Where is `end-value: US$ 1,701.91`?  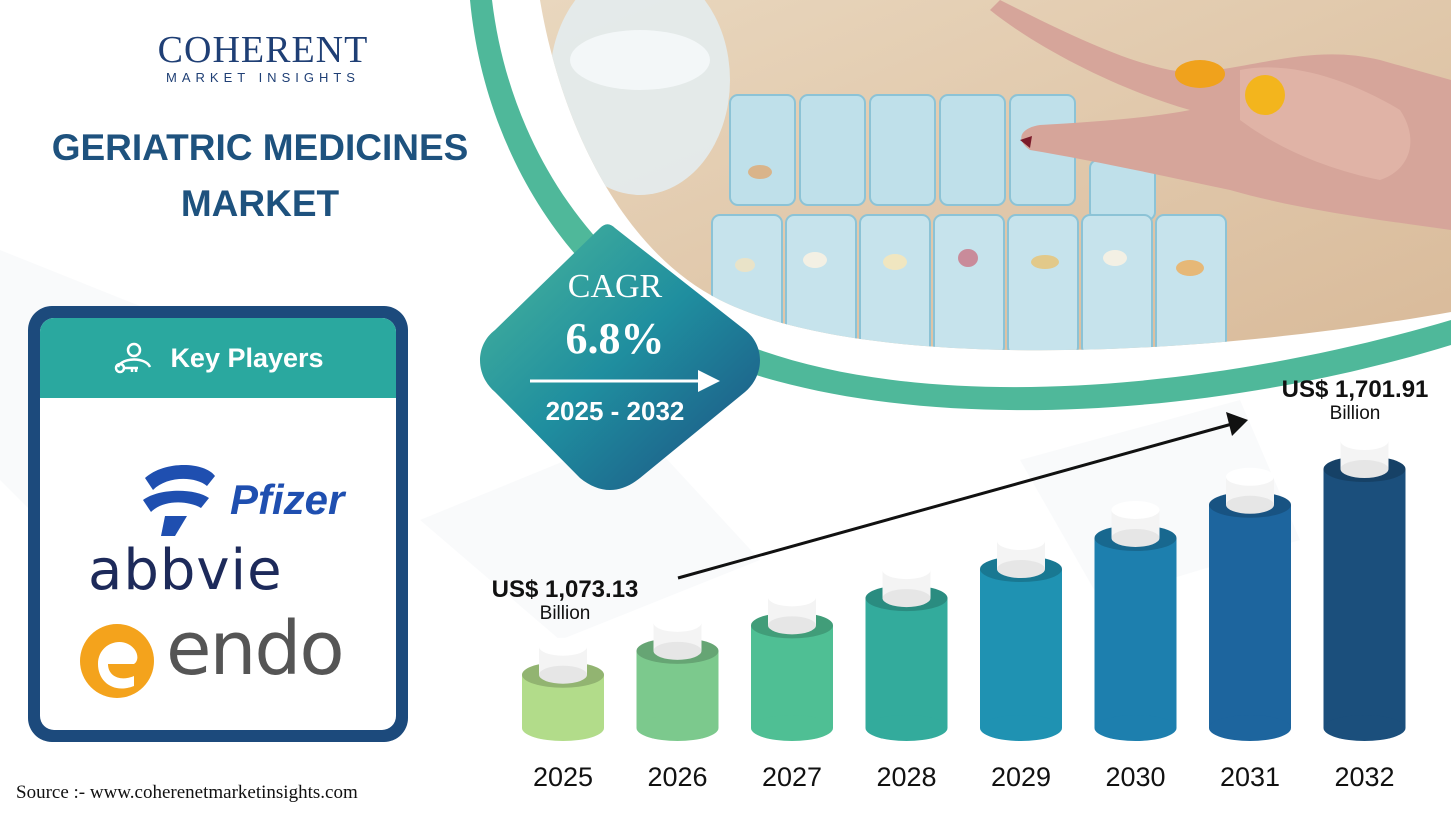
end-value: US$ 1,701.91 is located at coordinates (1355, 389).